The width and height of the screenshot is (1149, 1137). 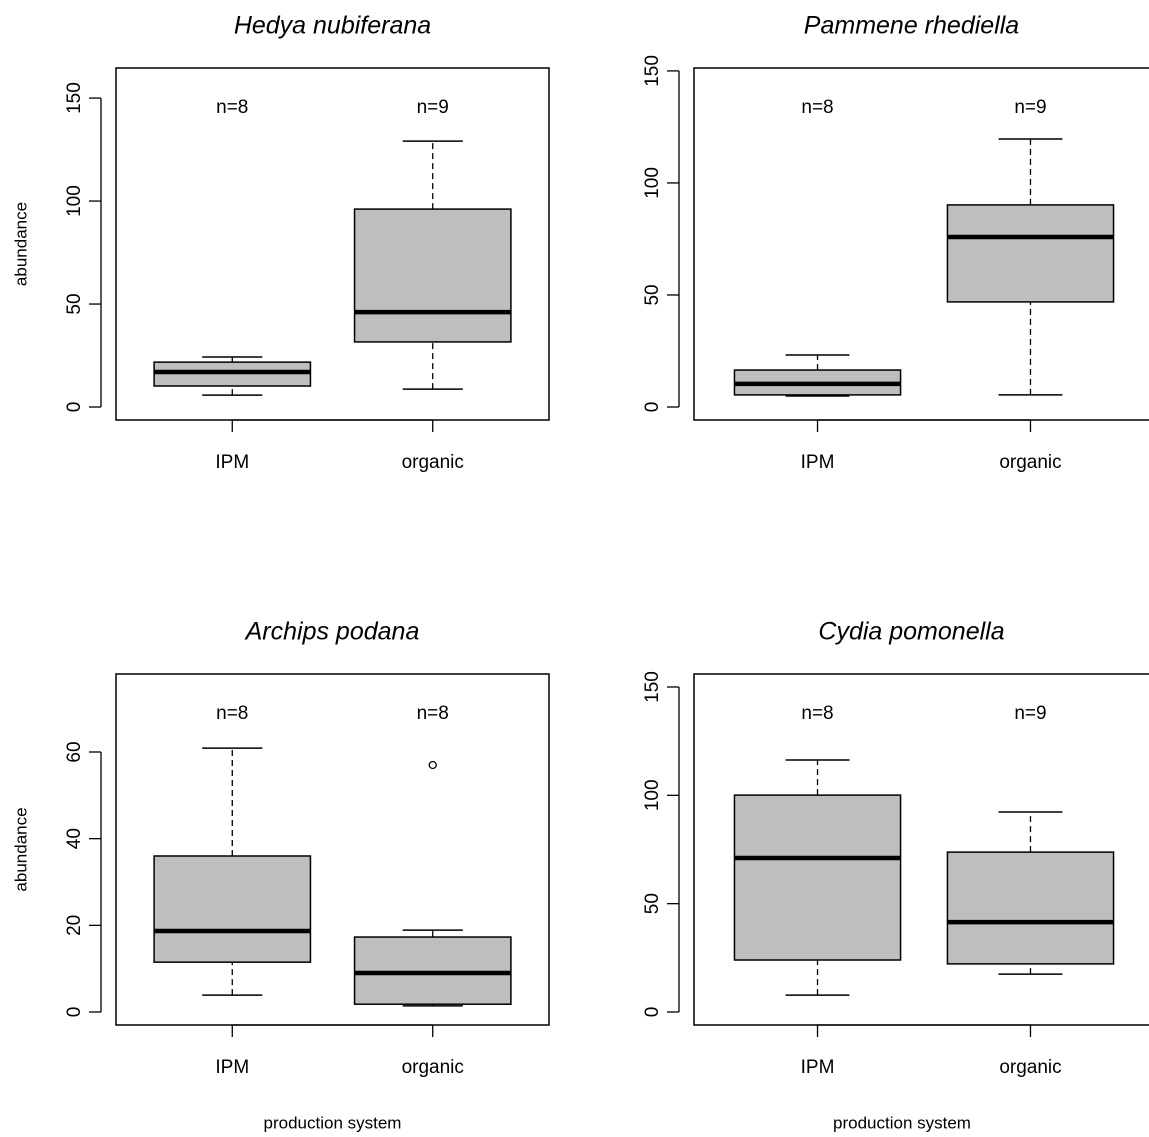 What do you see at coordinates (74, 751) in the screenshot?
I see `y-tick-label: 60` at bounding box center [74, 751].